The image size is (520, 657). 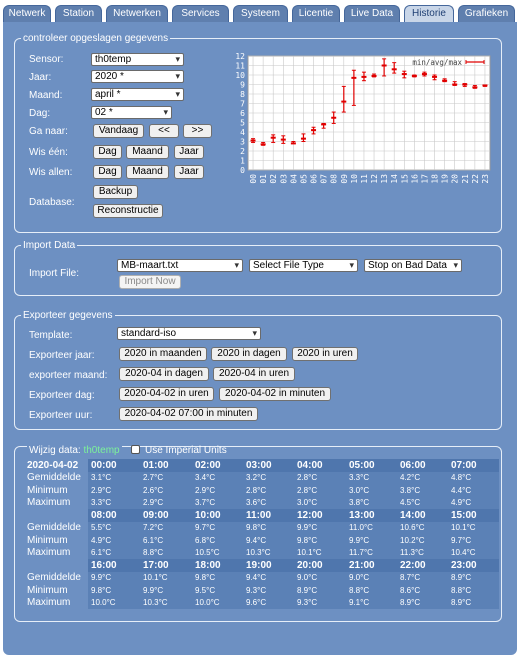 What do you see at coordinates (268, 477) in the screenshot?
I see `value-cell: 3.2°C` at bounding box center [268, 477].